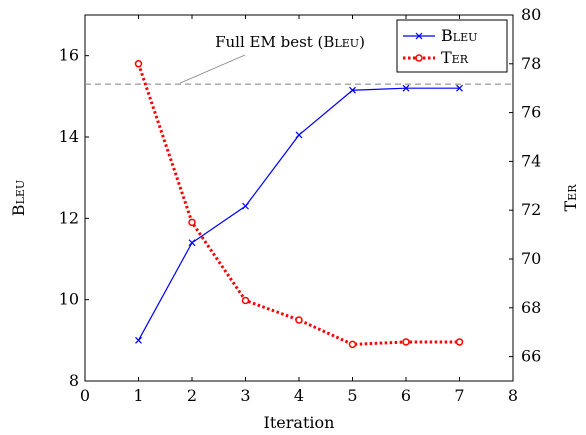 The height and width of the screenshot is (435, 586). What do you see at coordinates (459, 35) in the screenshot?
I see `legend-label-bleu: Bleu` at bounding box center [459, 35].